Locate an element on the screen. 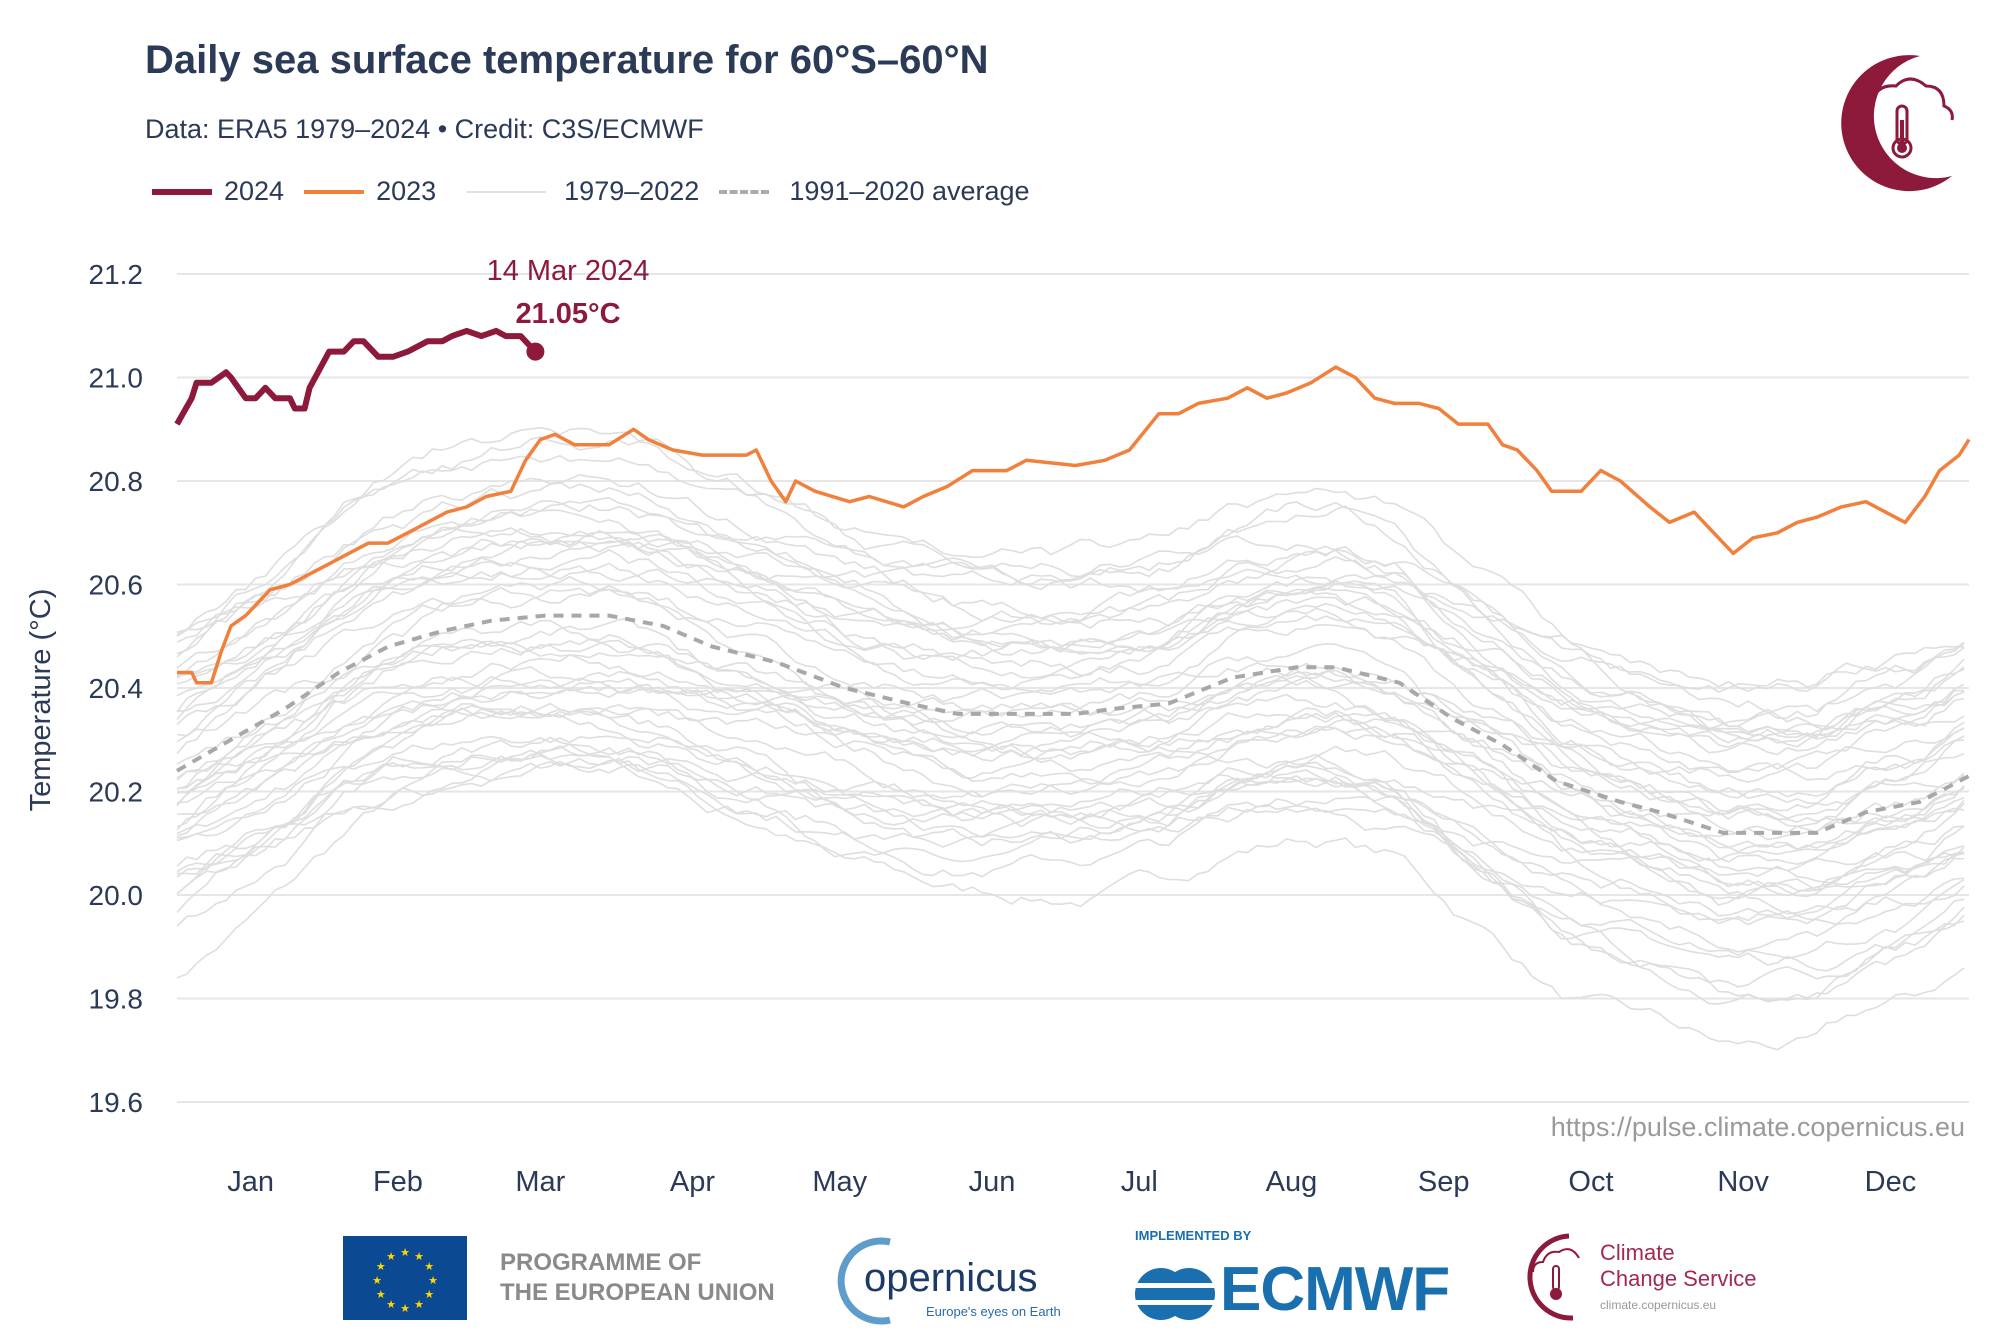  series-line-2015 is located at coordinates (1070, 644).